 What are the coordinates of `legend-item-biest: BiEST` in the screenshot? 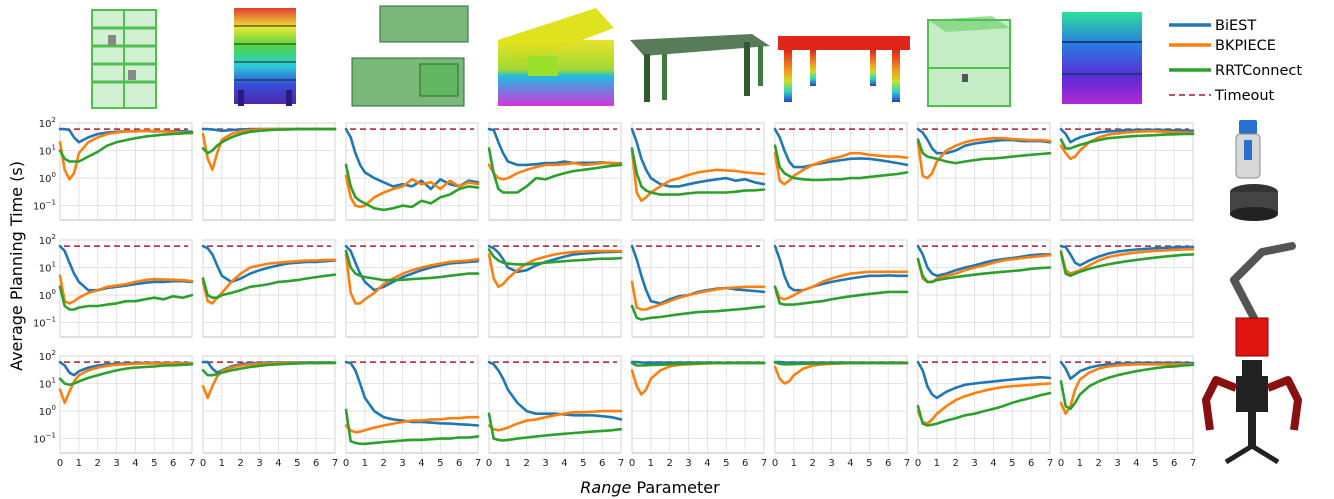 It's located at (1212, 26).